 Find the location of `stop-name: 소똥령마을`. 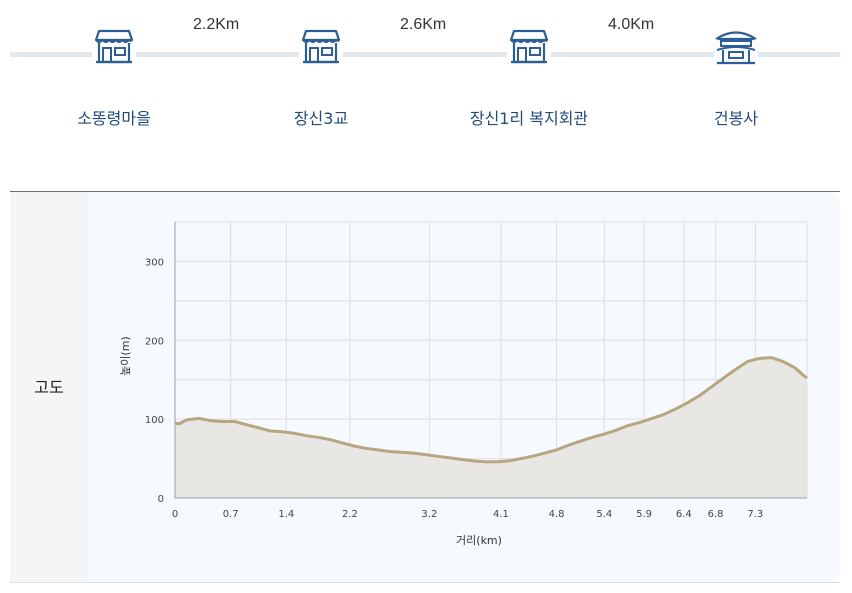

stop-name: 소똥령마을 is located at coordinates (114, 118).